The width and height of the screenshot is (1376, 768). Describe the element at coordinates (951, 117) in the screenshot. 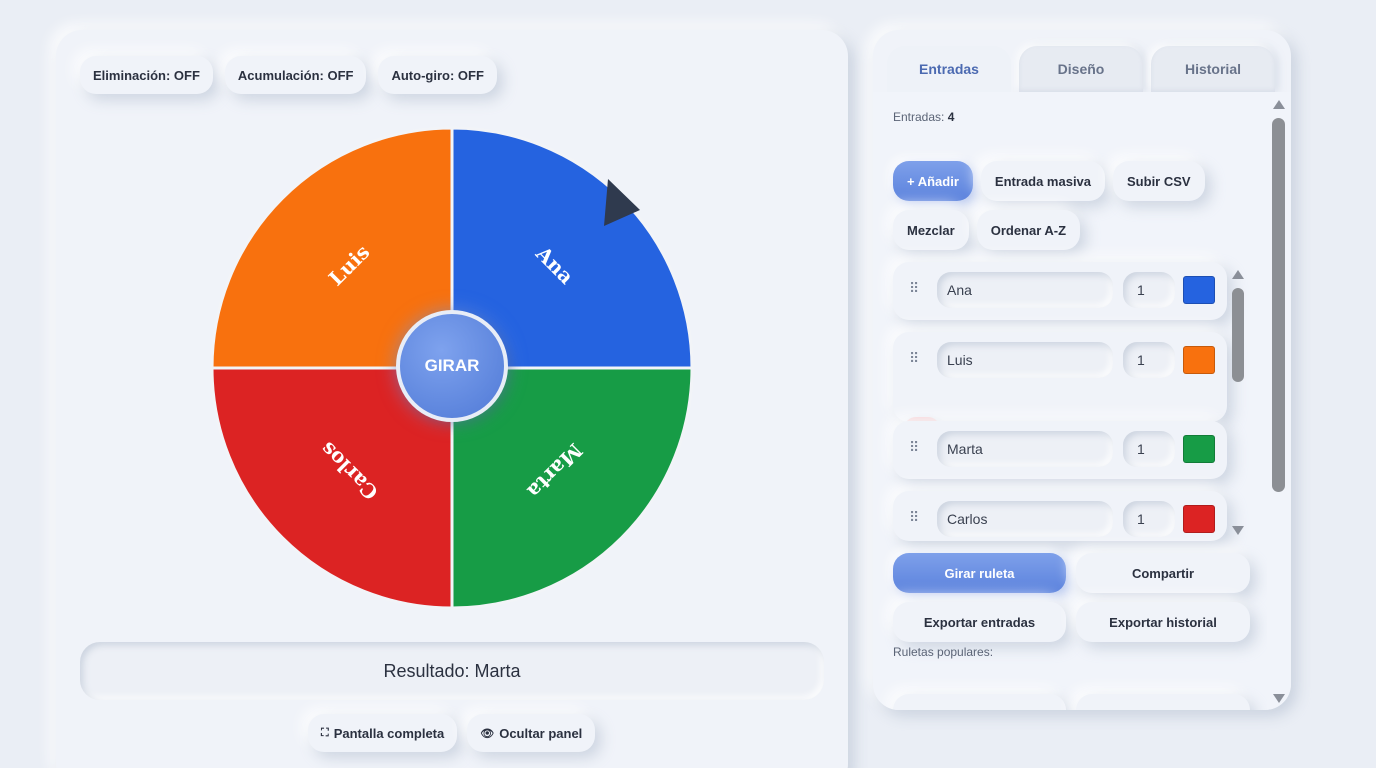

I see `entries-count-value: 4` at that location.